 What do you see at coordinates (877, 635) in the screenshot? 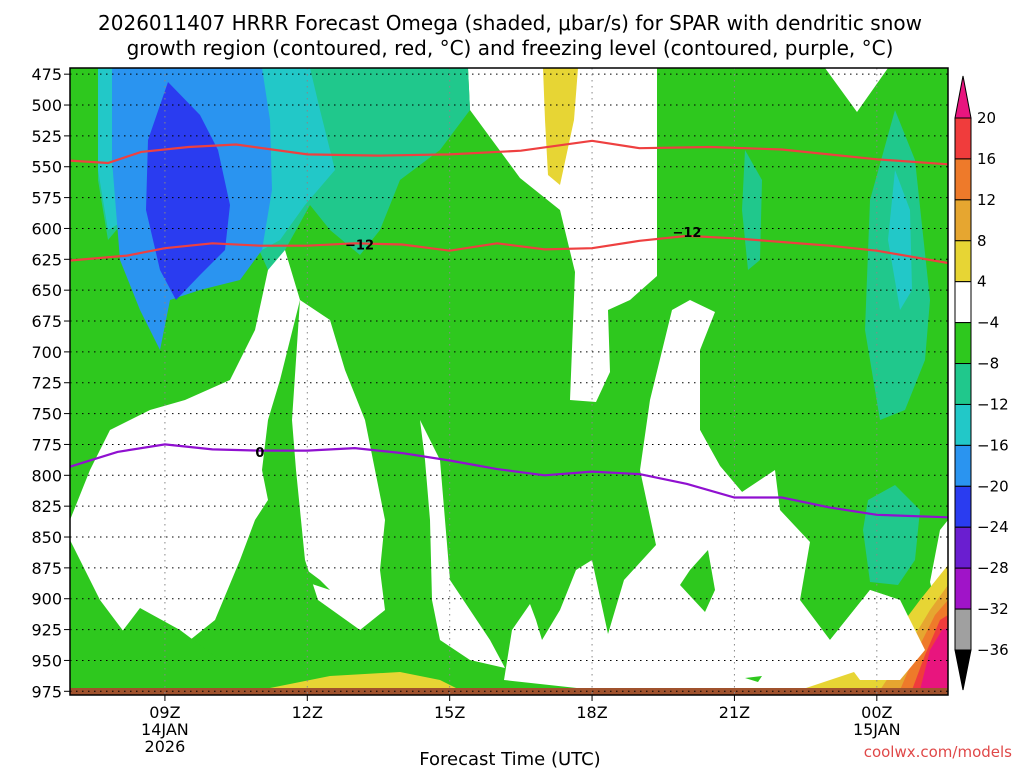
I see `omega-white-gap-e` at bounding box center [877, 635].